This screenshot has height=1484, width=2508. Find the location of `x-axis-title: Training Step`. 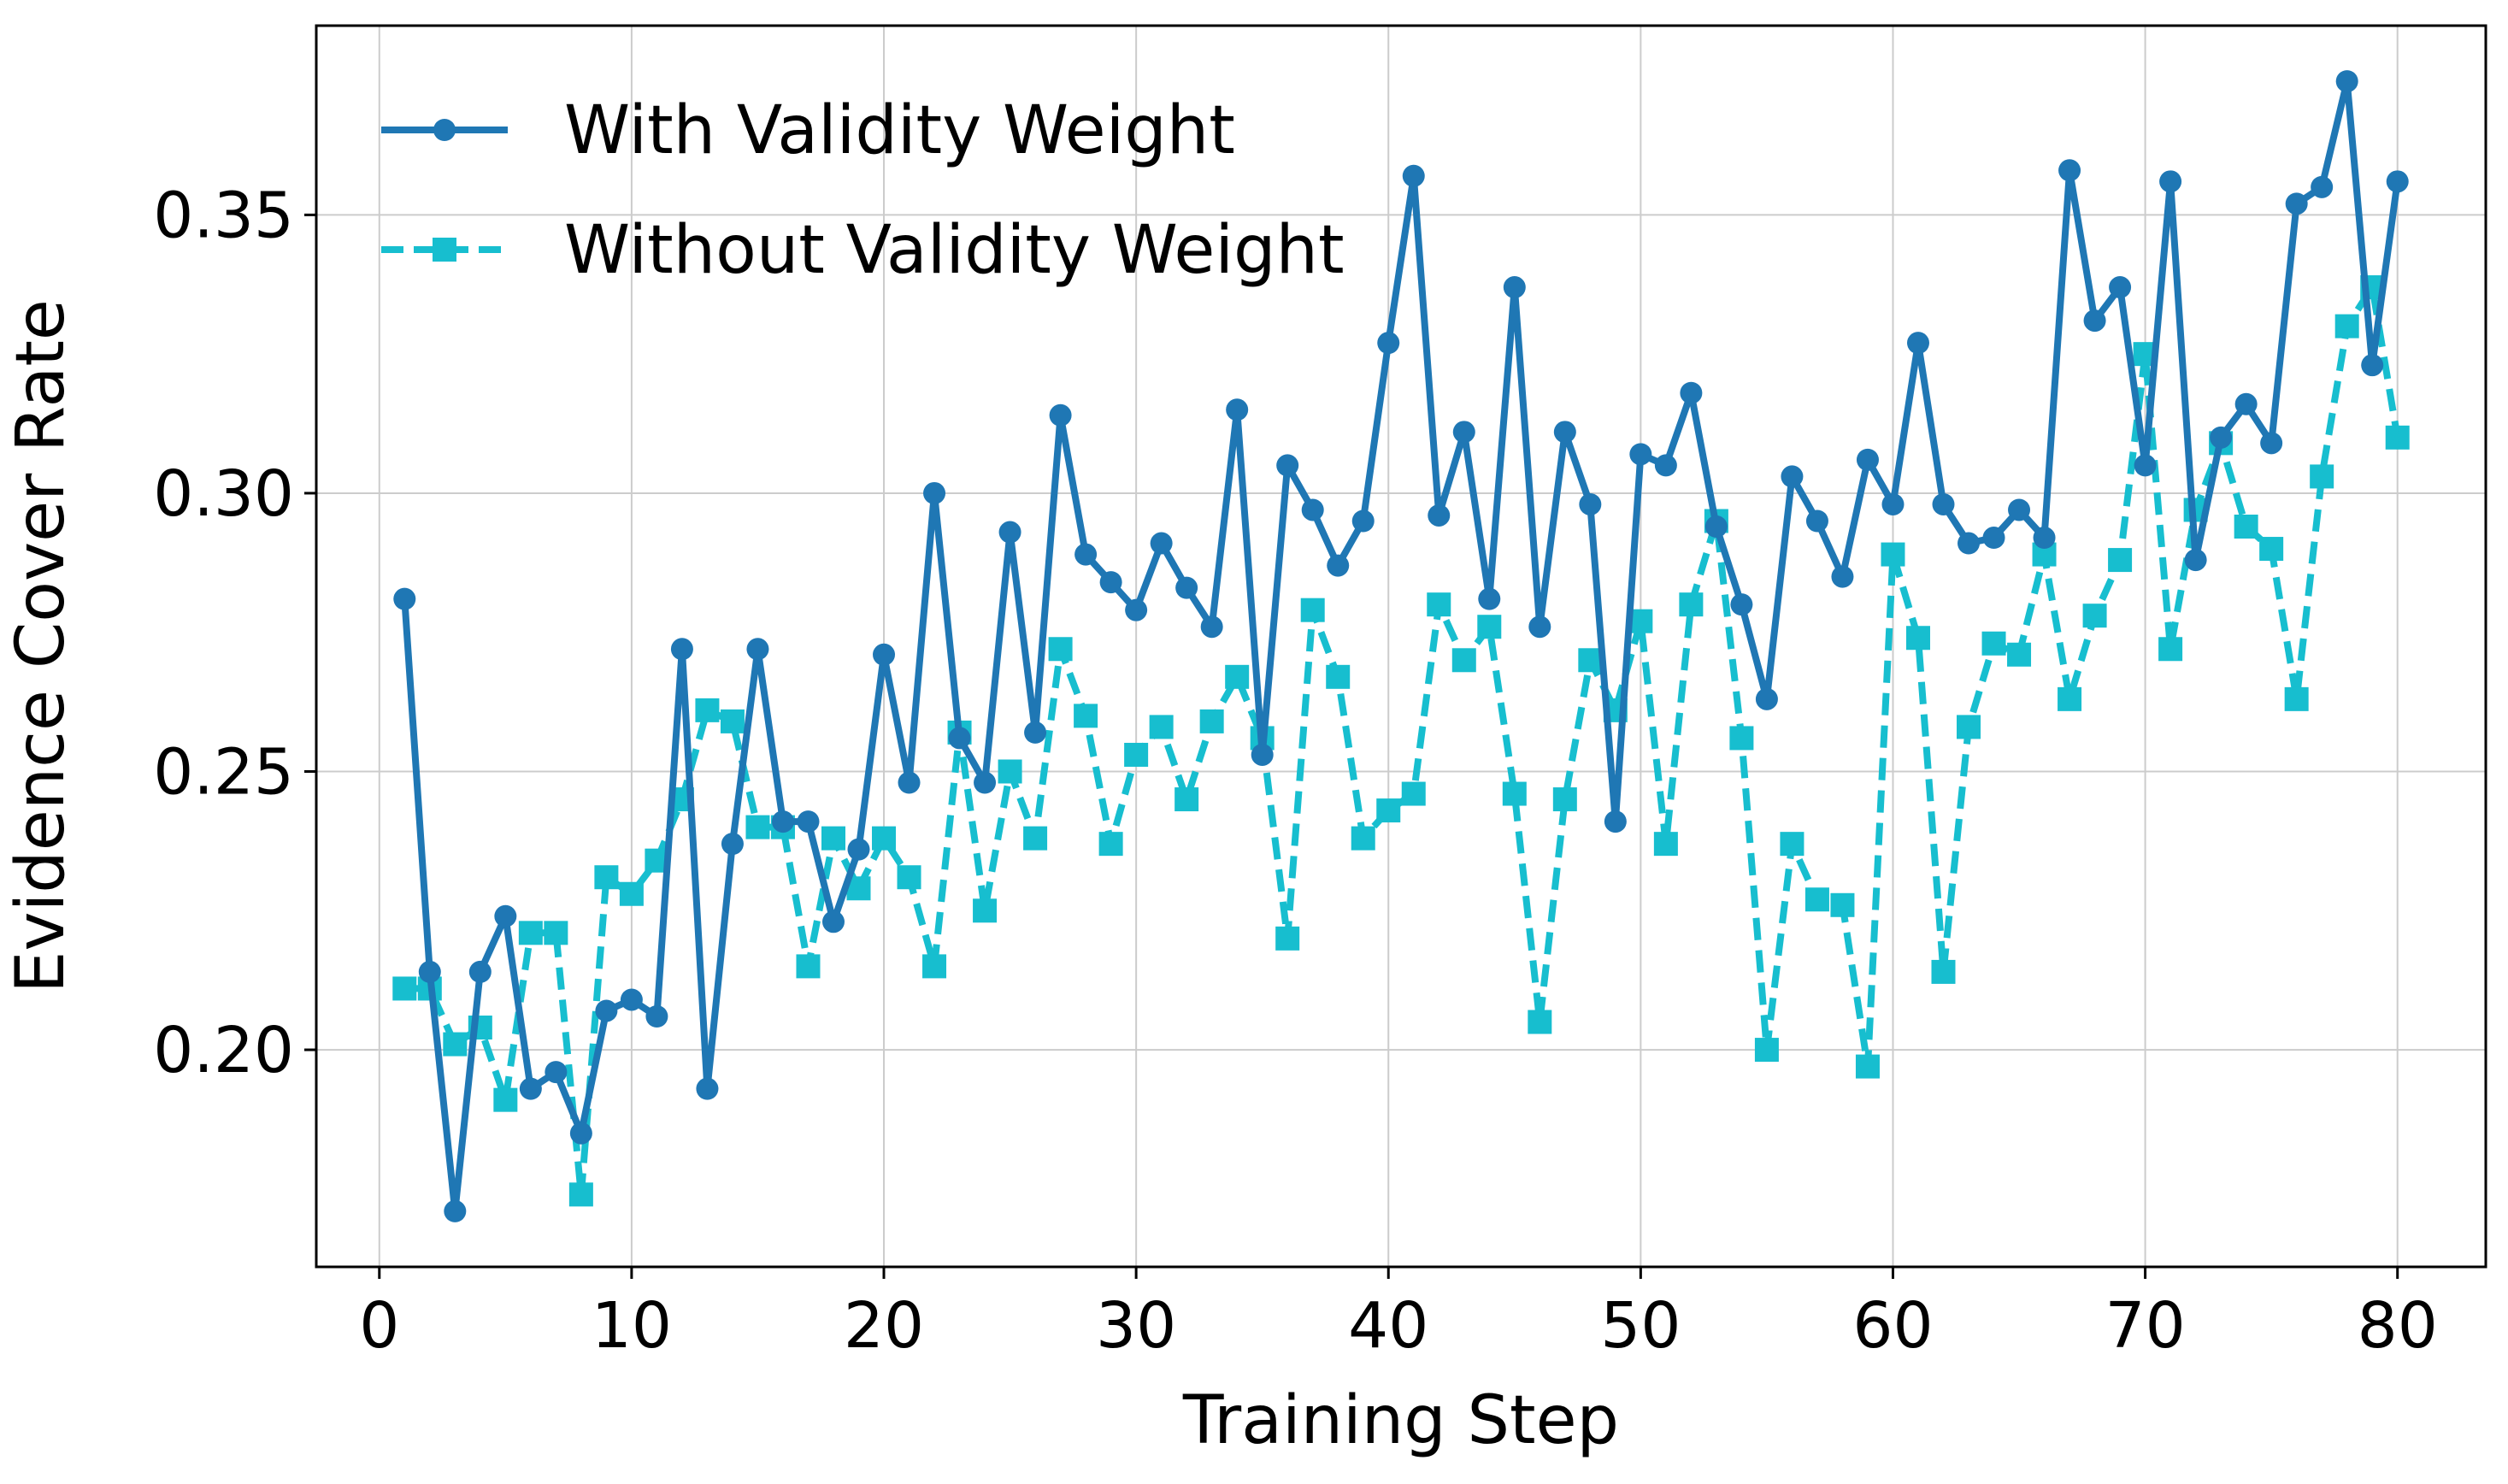

x-axis-title: Training Step is located at coordinates (1400, 1420).